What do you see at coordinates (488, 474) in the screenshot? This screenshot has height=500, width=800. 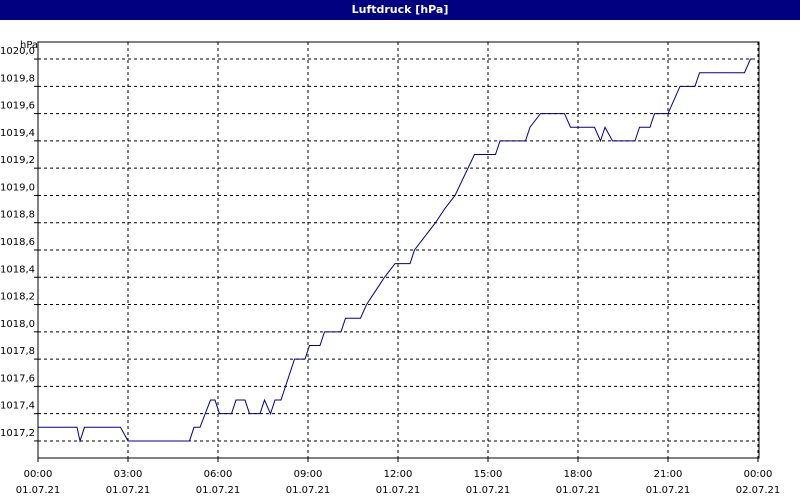 I see `x-tick-label: 15:00` at bounding box center [488, 474].